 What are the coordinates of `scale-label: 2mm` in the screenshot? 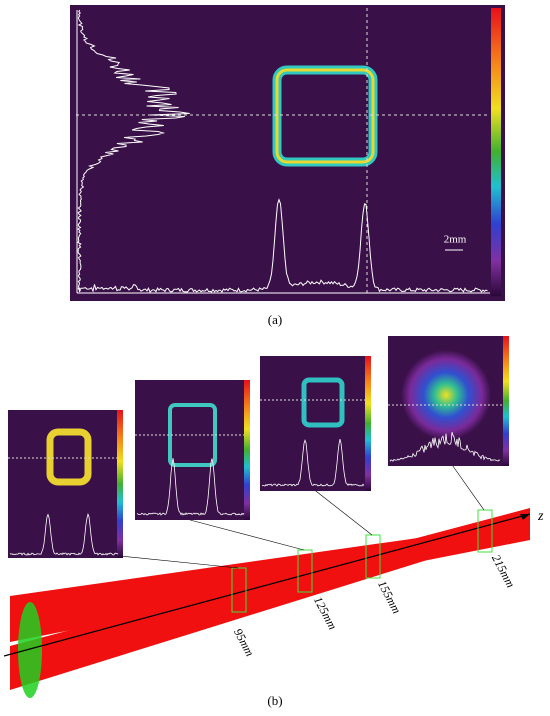 It's located at (455, 240).